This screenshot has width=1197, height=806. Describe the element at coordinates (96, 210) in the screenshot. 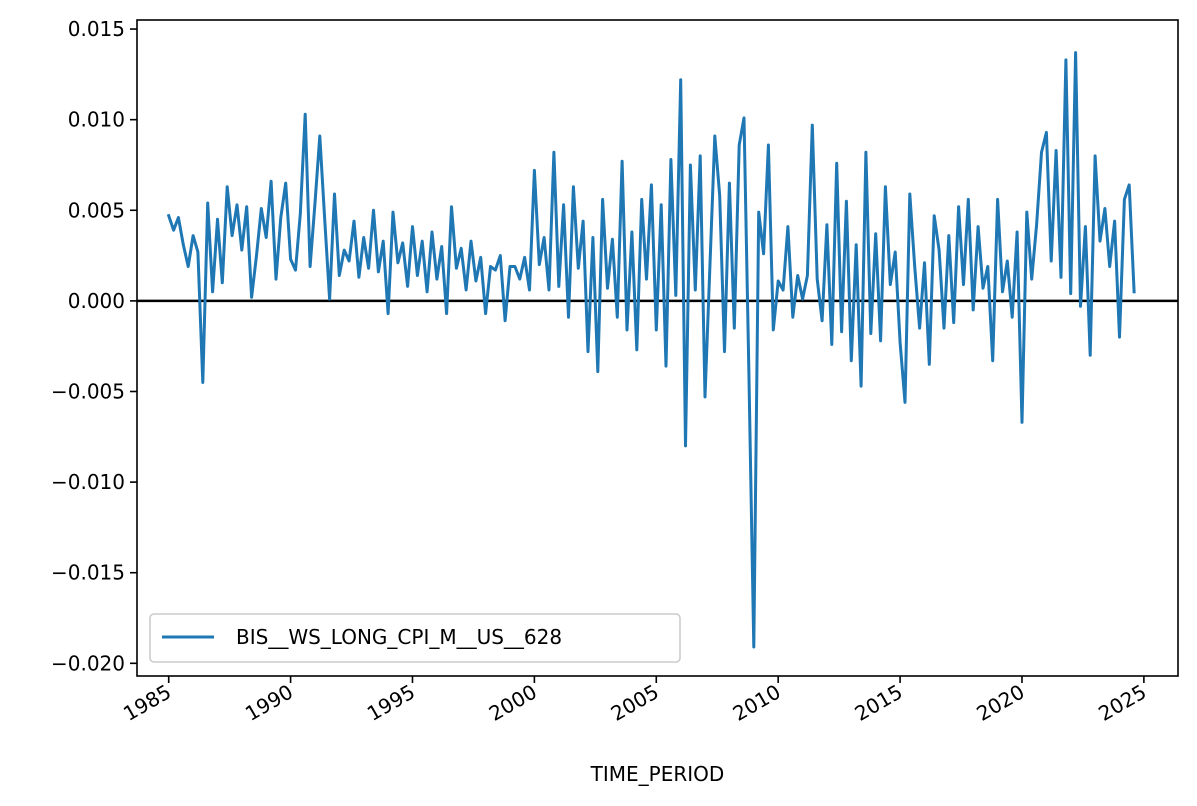

I see `y-tick-label: 0.005` at that location.